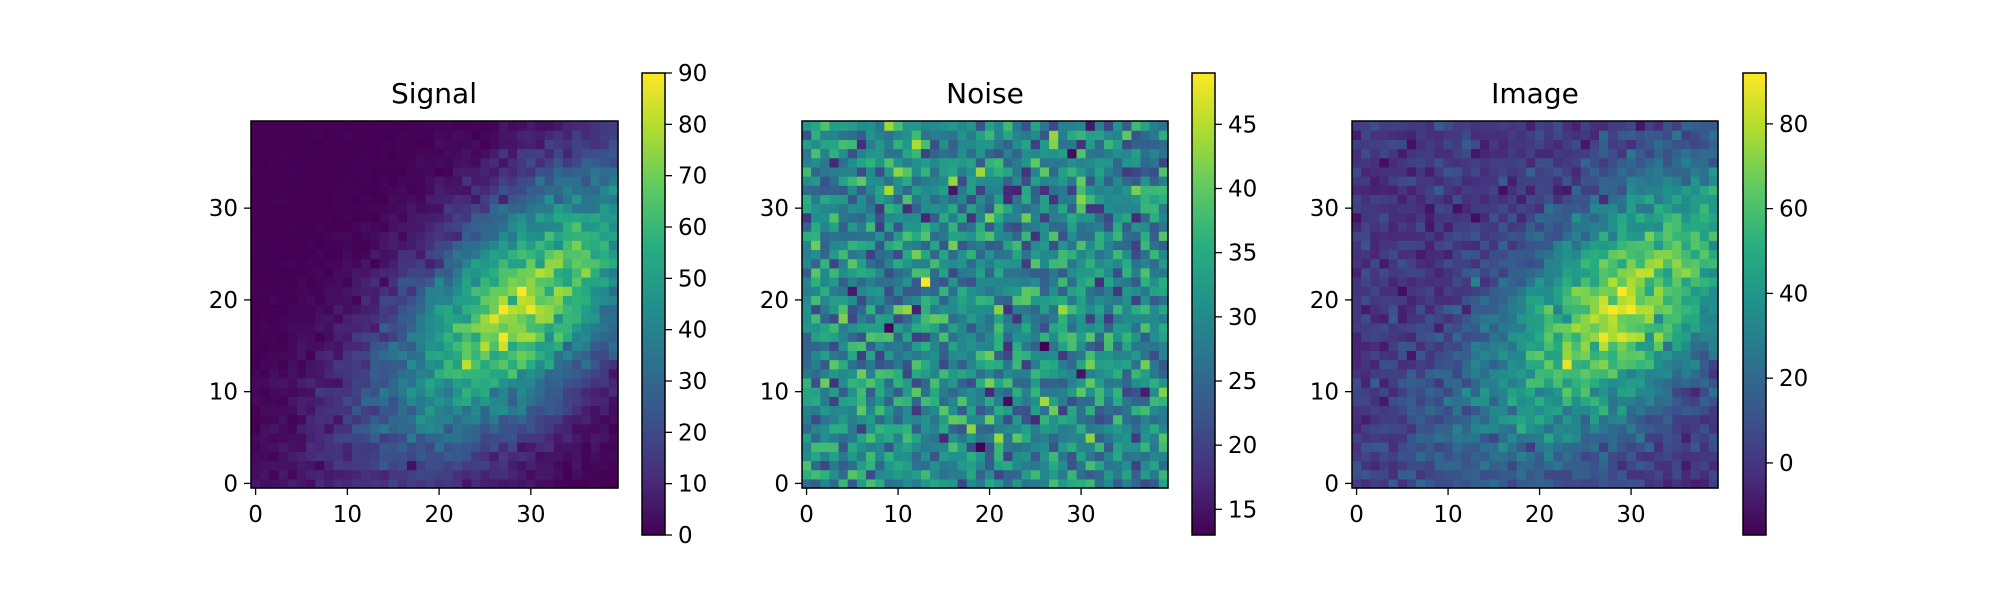  I want to click on colorbar-tick-label: 40, so click(1242, 190).